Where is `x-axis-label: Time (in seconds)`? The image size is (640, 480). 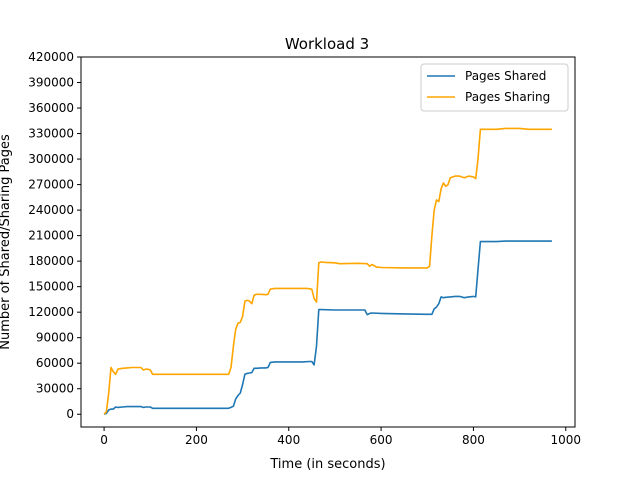 x-axis-label: Time (in seconds) is located at coordinates (327, 464).